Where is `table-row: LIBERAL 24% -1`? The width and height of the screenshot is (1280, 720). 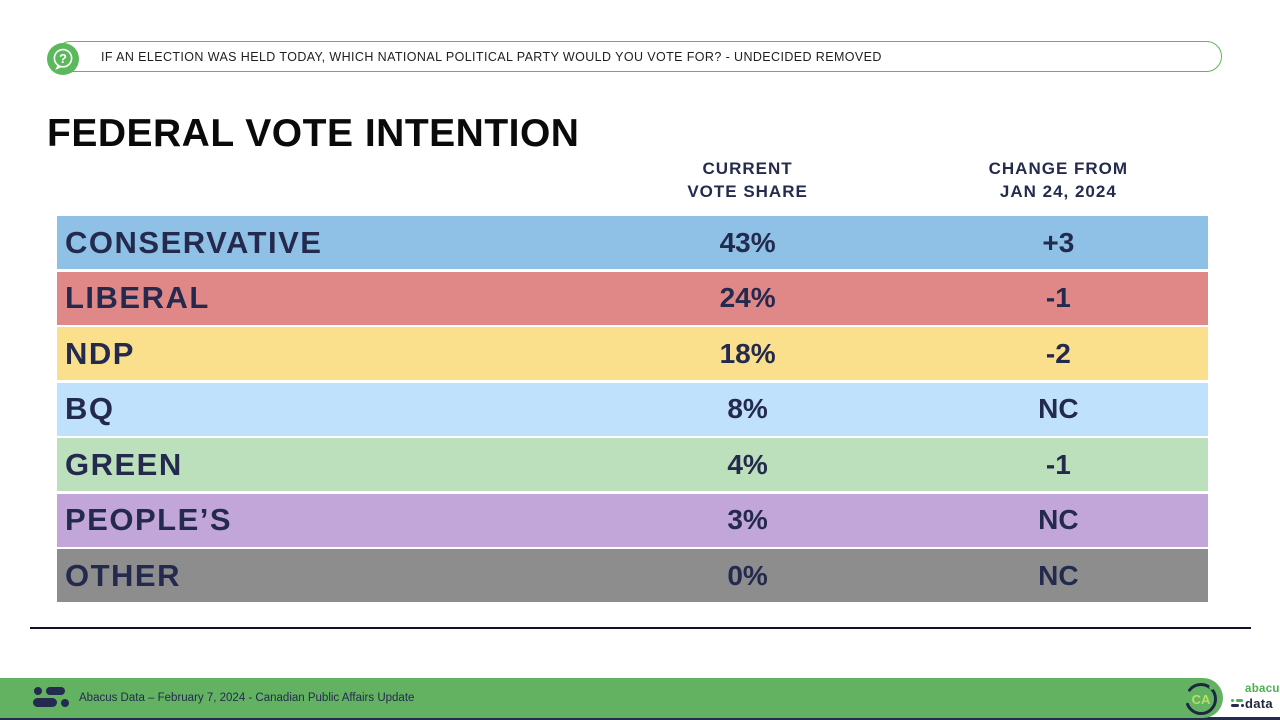
table-row: LIBERAL 24% -1 is located at coordinates (632, 298).